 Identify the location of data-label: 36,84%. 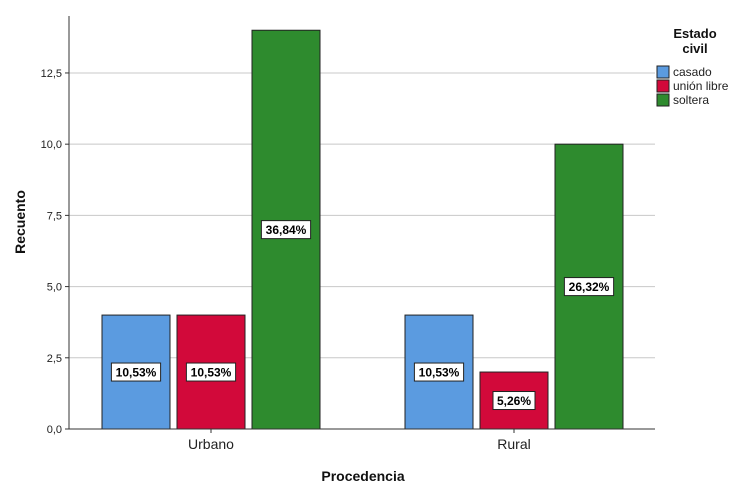
(286, 230).